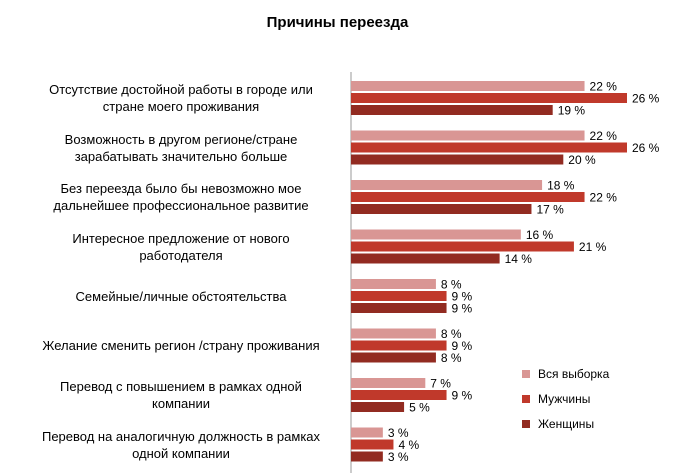 The height and width of the screenshot is (473, 675). What do you see at coordinates (337, 22) in the screenshot?
I see `chart-title: Причины переезда` at bounding box center [337, 22].